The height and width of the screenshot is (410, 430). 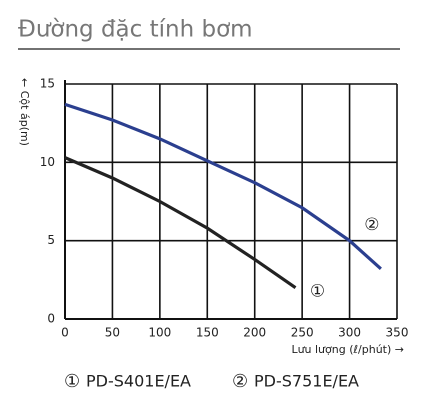 What do you see at coordinates (240, 381) in the screenshot?
I see `legend-label: ②` at bounding box center [240, 381].